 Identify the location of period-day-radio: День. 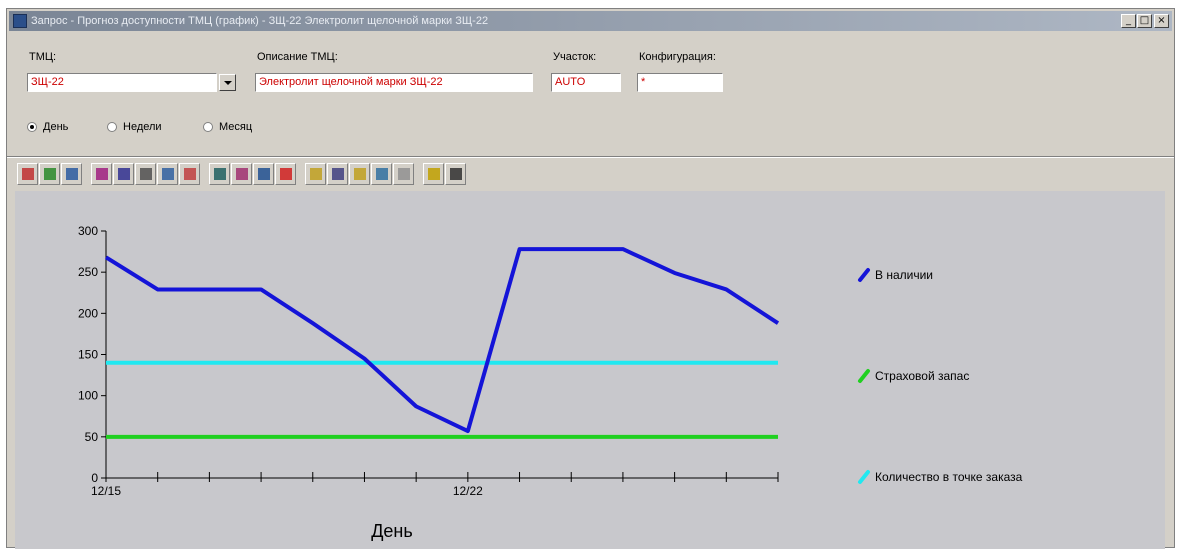
(47, 127).